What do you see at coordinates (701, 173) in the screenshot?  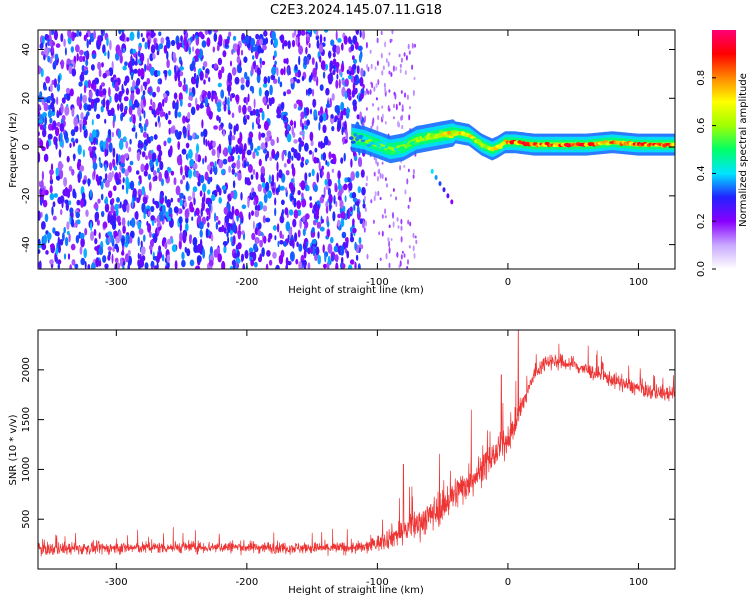 I see `colorbar-tick-labels: 0.0 0.2 0.4 0.6 0.8` at bounding box center [701, 173].